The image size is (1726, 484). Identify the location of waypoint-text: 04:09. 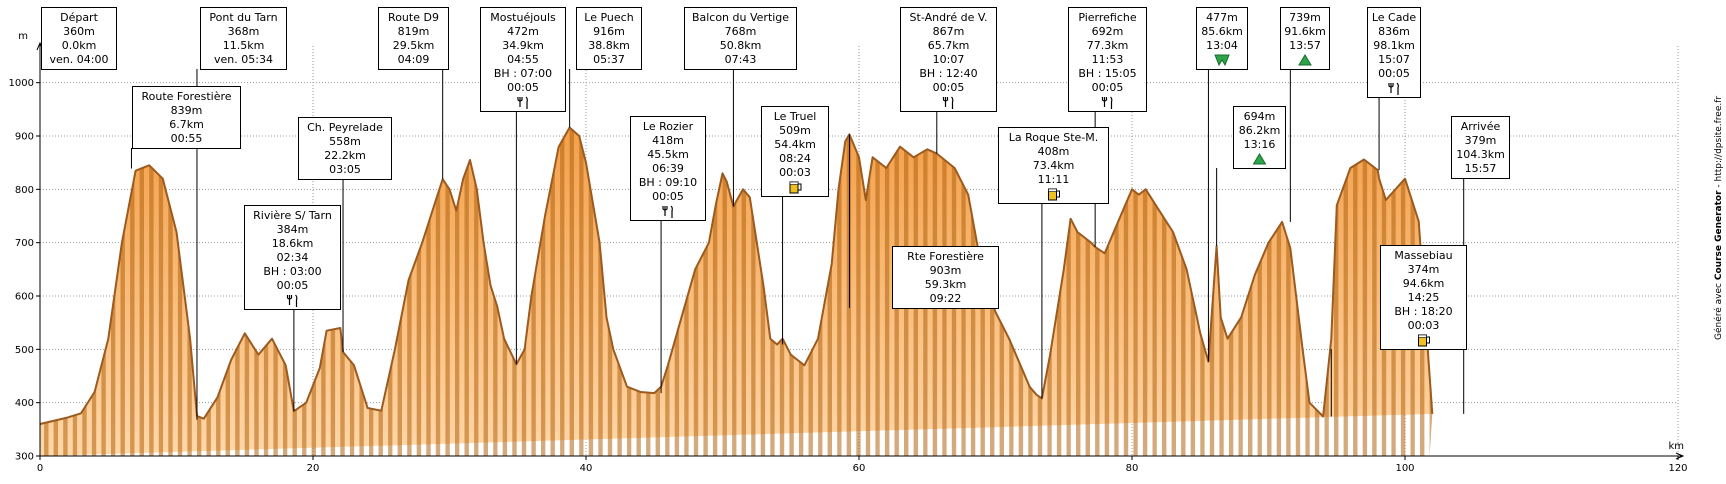
(414, 59).